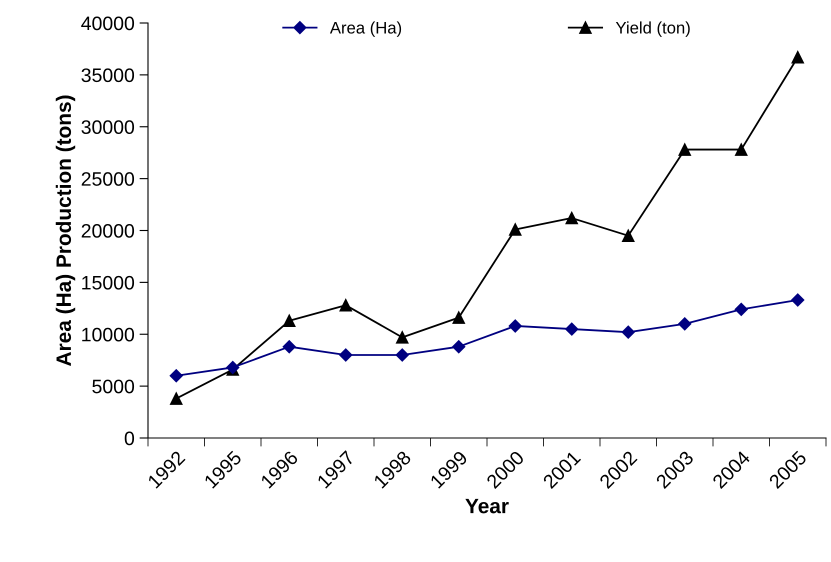  What do you see at coordinates (487, 506) in the screenshot?
I see `x-axis-title: Year` at bounding box center [487, 506].